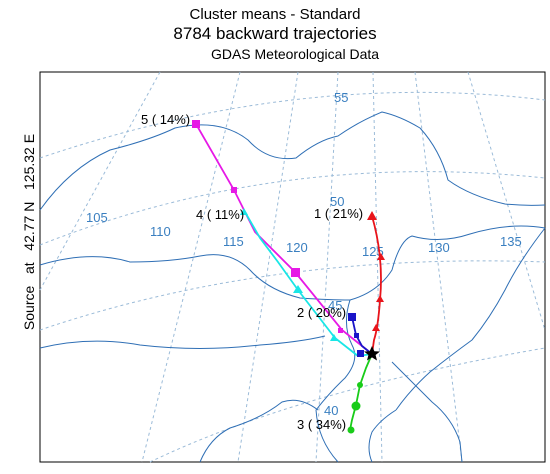 This screenshot has width=550, height=474. I want to click on cluster-label-5: 5 ( 14%), so click(165, 119).